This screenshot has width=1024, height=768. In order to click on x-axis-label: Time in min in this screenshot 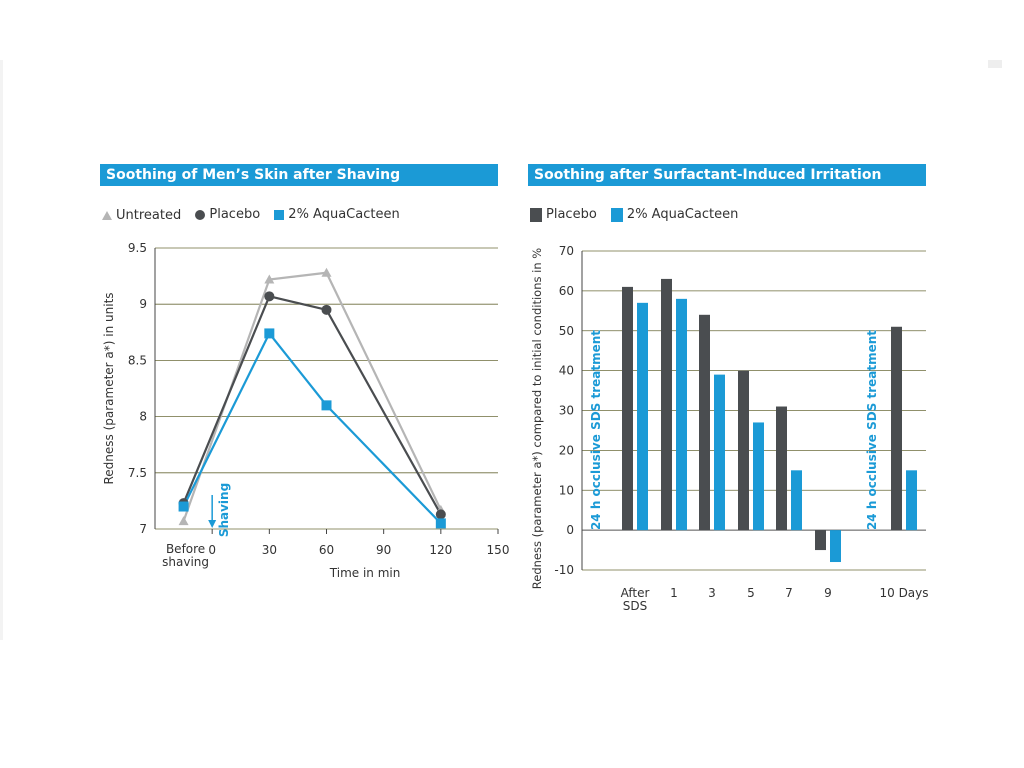, I will do `click(365, 573)`.